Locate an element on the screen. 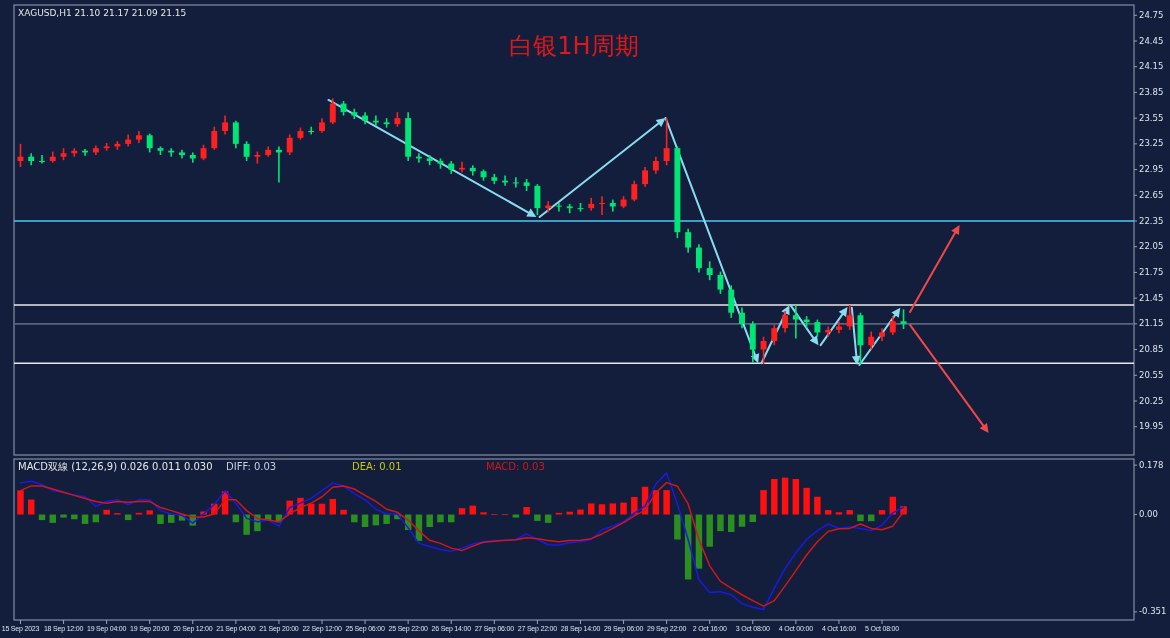 Image resolution: width=1170 pixels, height=638 pixels. y-tick-label: 22.05 is located at coordinates (1151, 246).